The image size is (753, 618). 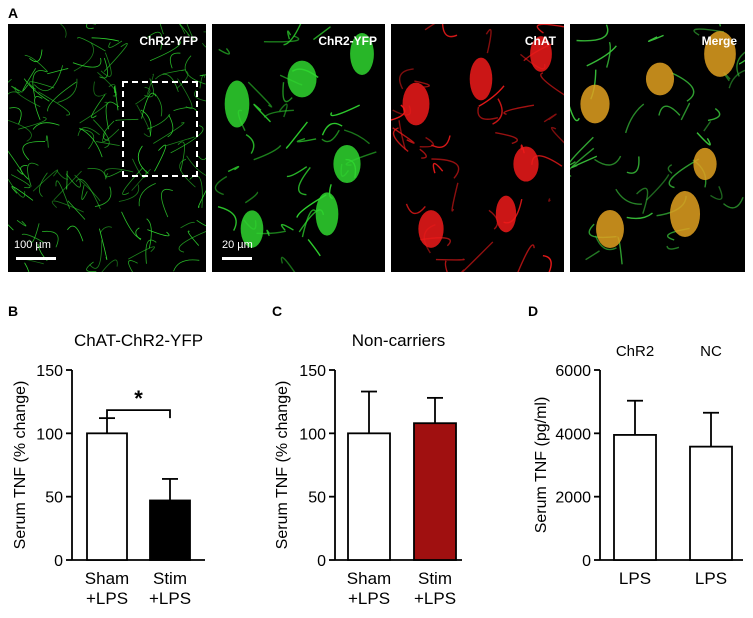 I want to click on significance-bracket, so click(x=138, y=414).